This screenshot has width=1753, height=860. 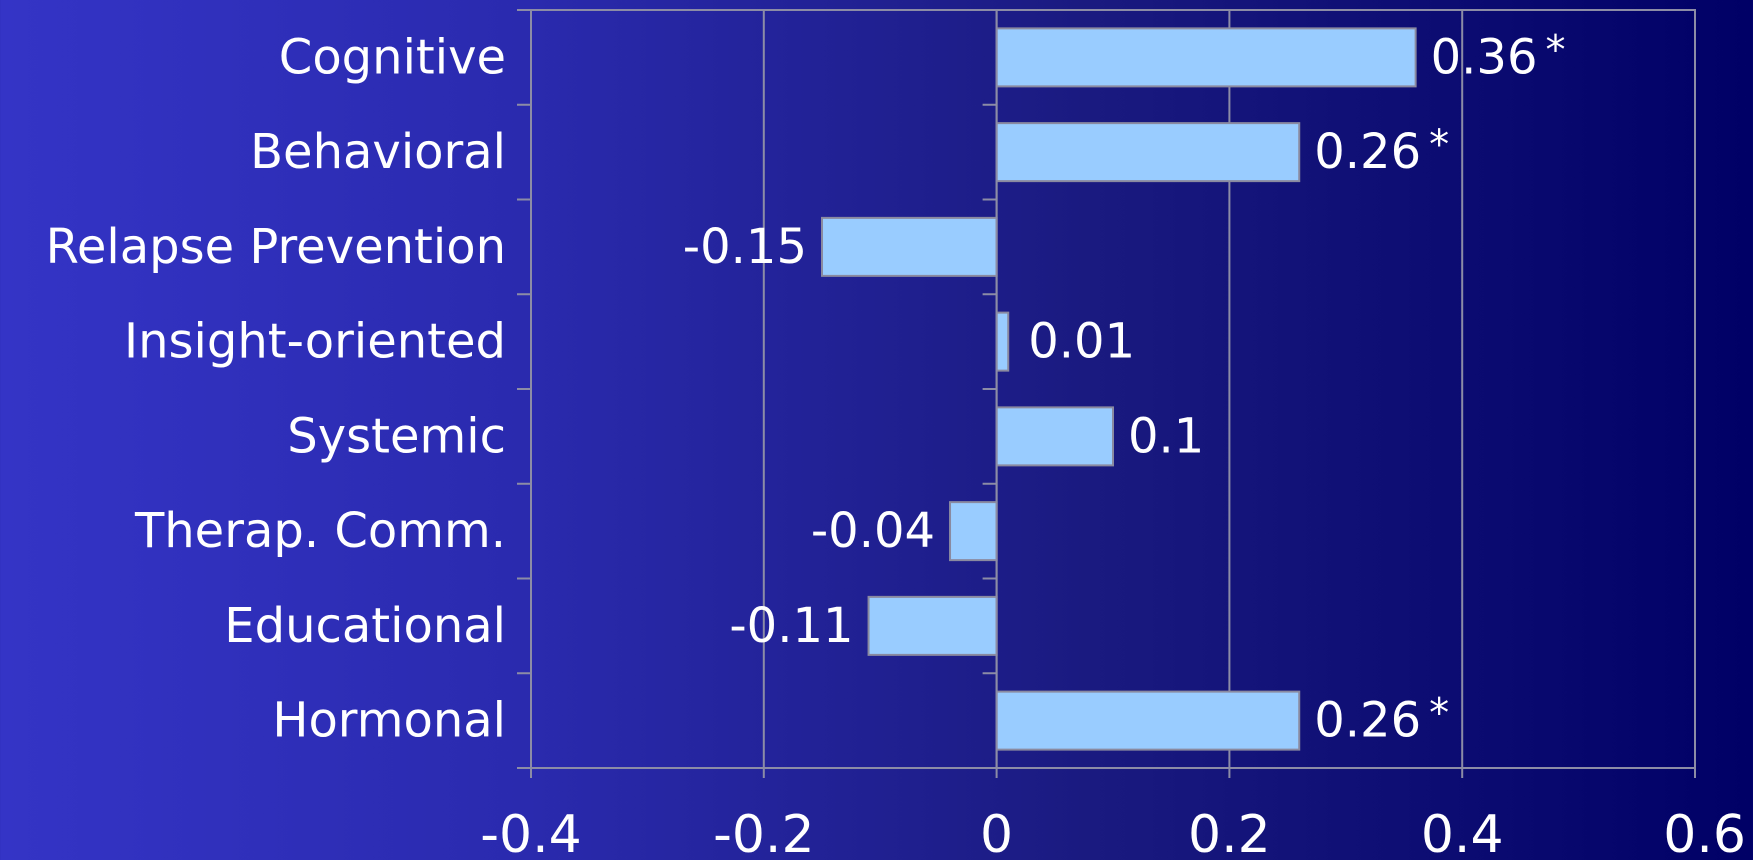 What do you see at coordinates (973, 531) in the screenshot?
I see `bar-therap-comm` at bounding box center [973, 531].